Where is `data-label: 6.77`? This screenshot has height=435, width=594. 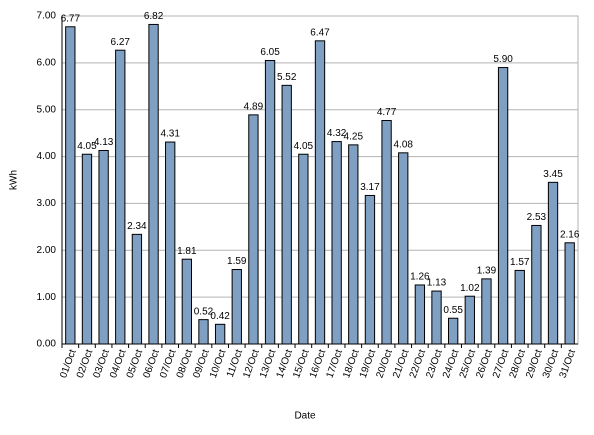 data-label: 6.77 is located at coordinates (71, 18).